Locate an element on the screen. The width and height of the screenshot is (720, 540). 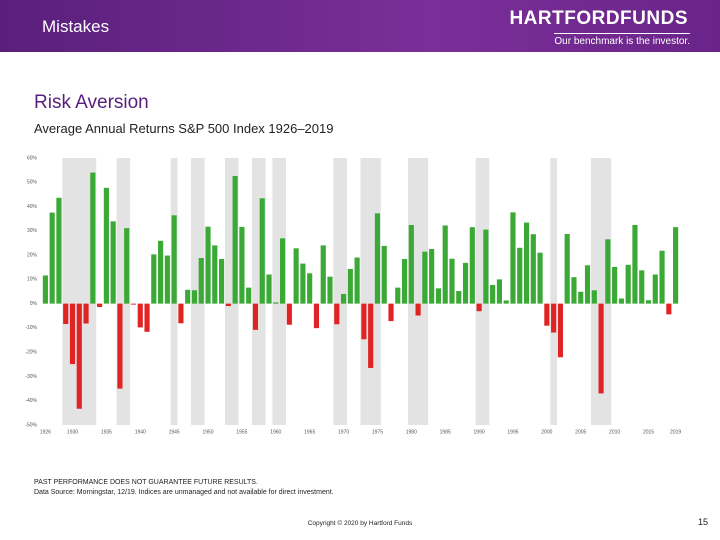
x-tick-label: 2019 is located at coordinates (675, 432).